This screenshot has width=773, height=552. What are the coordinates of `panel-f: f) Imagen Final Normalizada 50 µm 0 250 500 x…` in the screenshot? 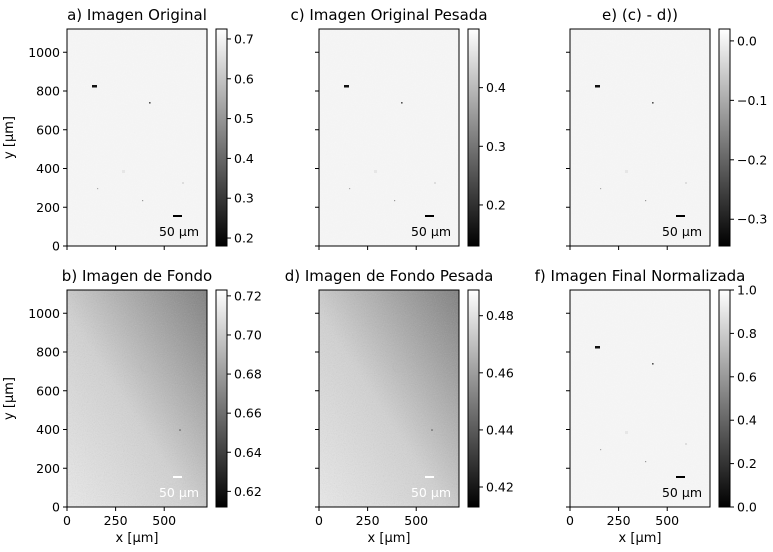 It's located at (646, 406).